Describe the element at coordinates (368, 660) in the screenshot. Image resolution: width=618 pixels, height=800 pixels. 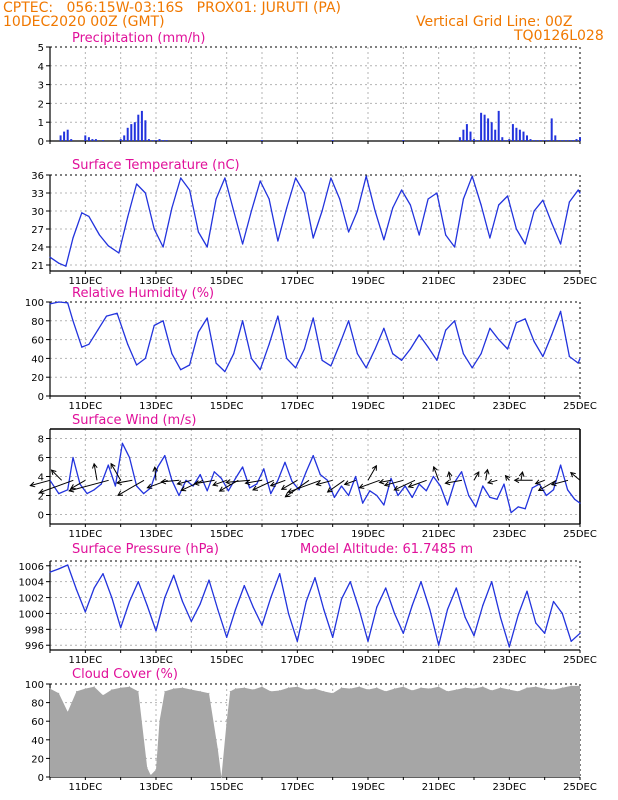
I see `pressure-x-tick-label: 19DEC` at that location.